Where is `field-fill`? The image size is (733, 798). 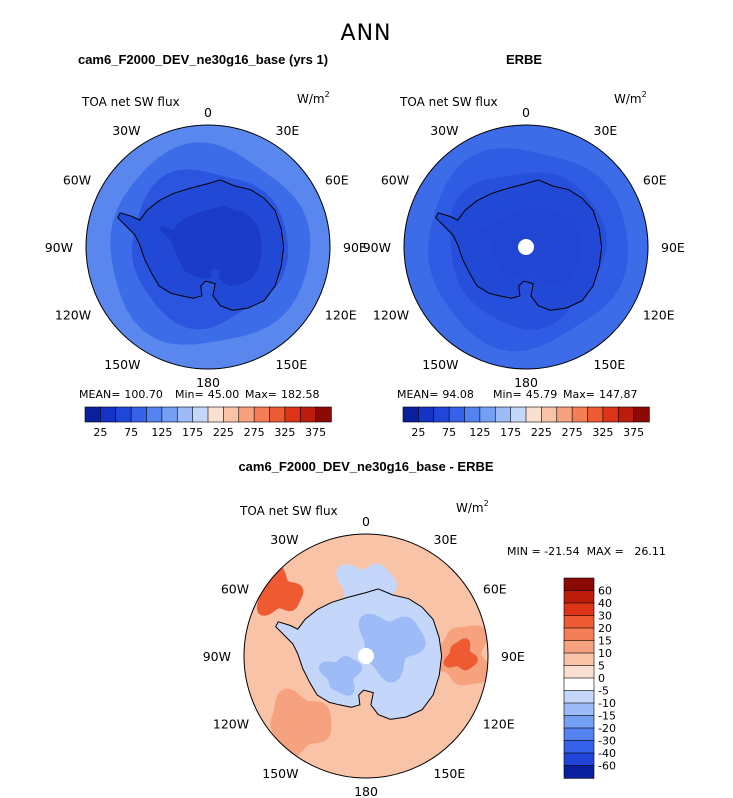
field-fill is located at coordinates (208, 247).